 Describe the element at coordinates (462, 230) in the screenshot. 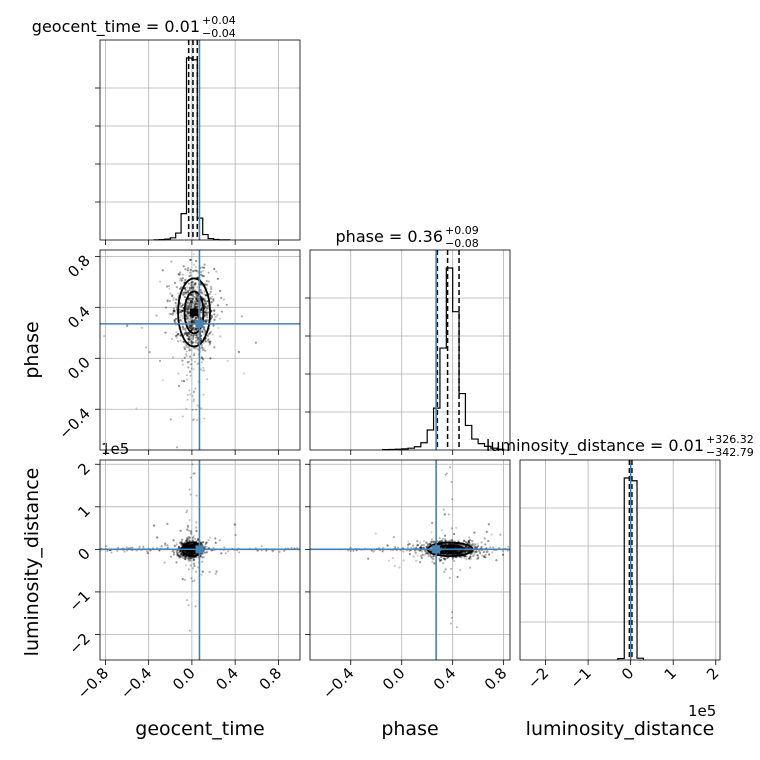

I see `title-phase-plus: +0.09` at that location.